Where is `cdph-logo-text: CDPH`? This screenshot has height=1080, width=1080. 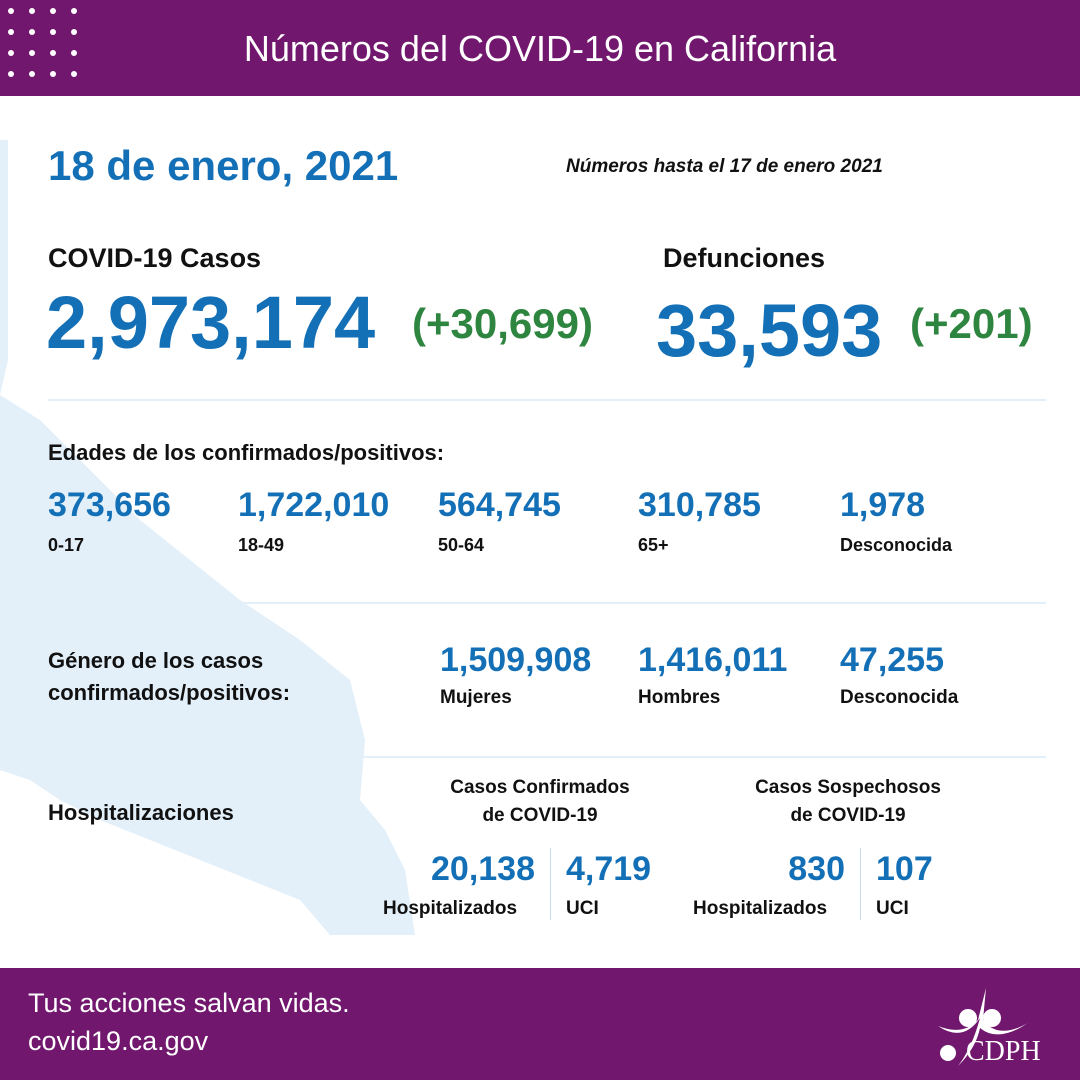 cdph-logo-text: CDPH is located at coordinates (1003, 1051).